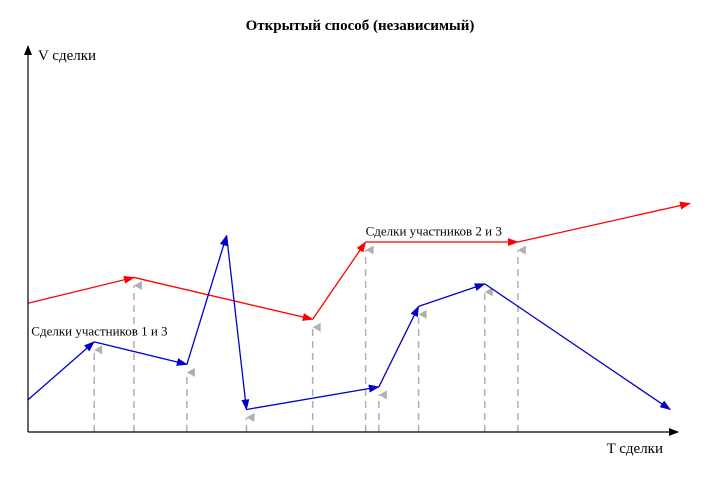 This screenshot has height=477, width=722. I want to click on x-axis-label: T сделки, so click(635, 449).